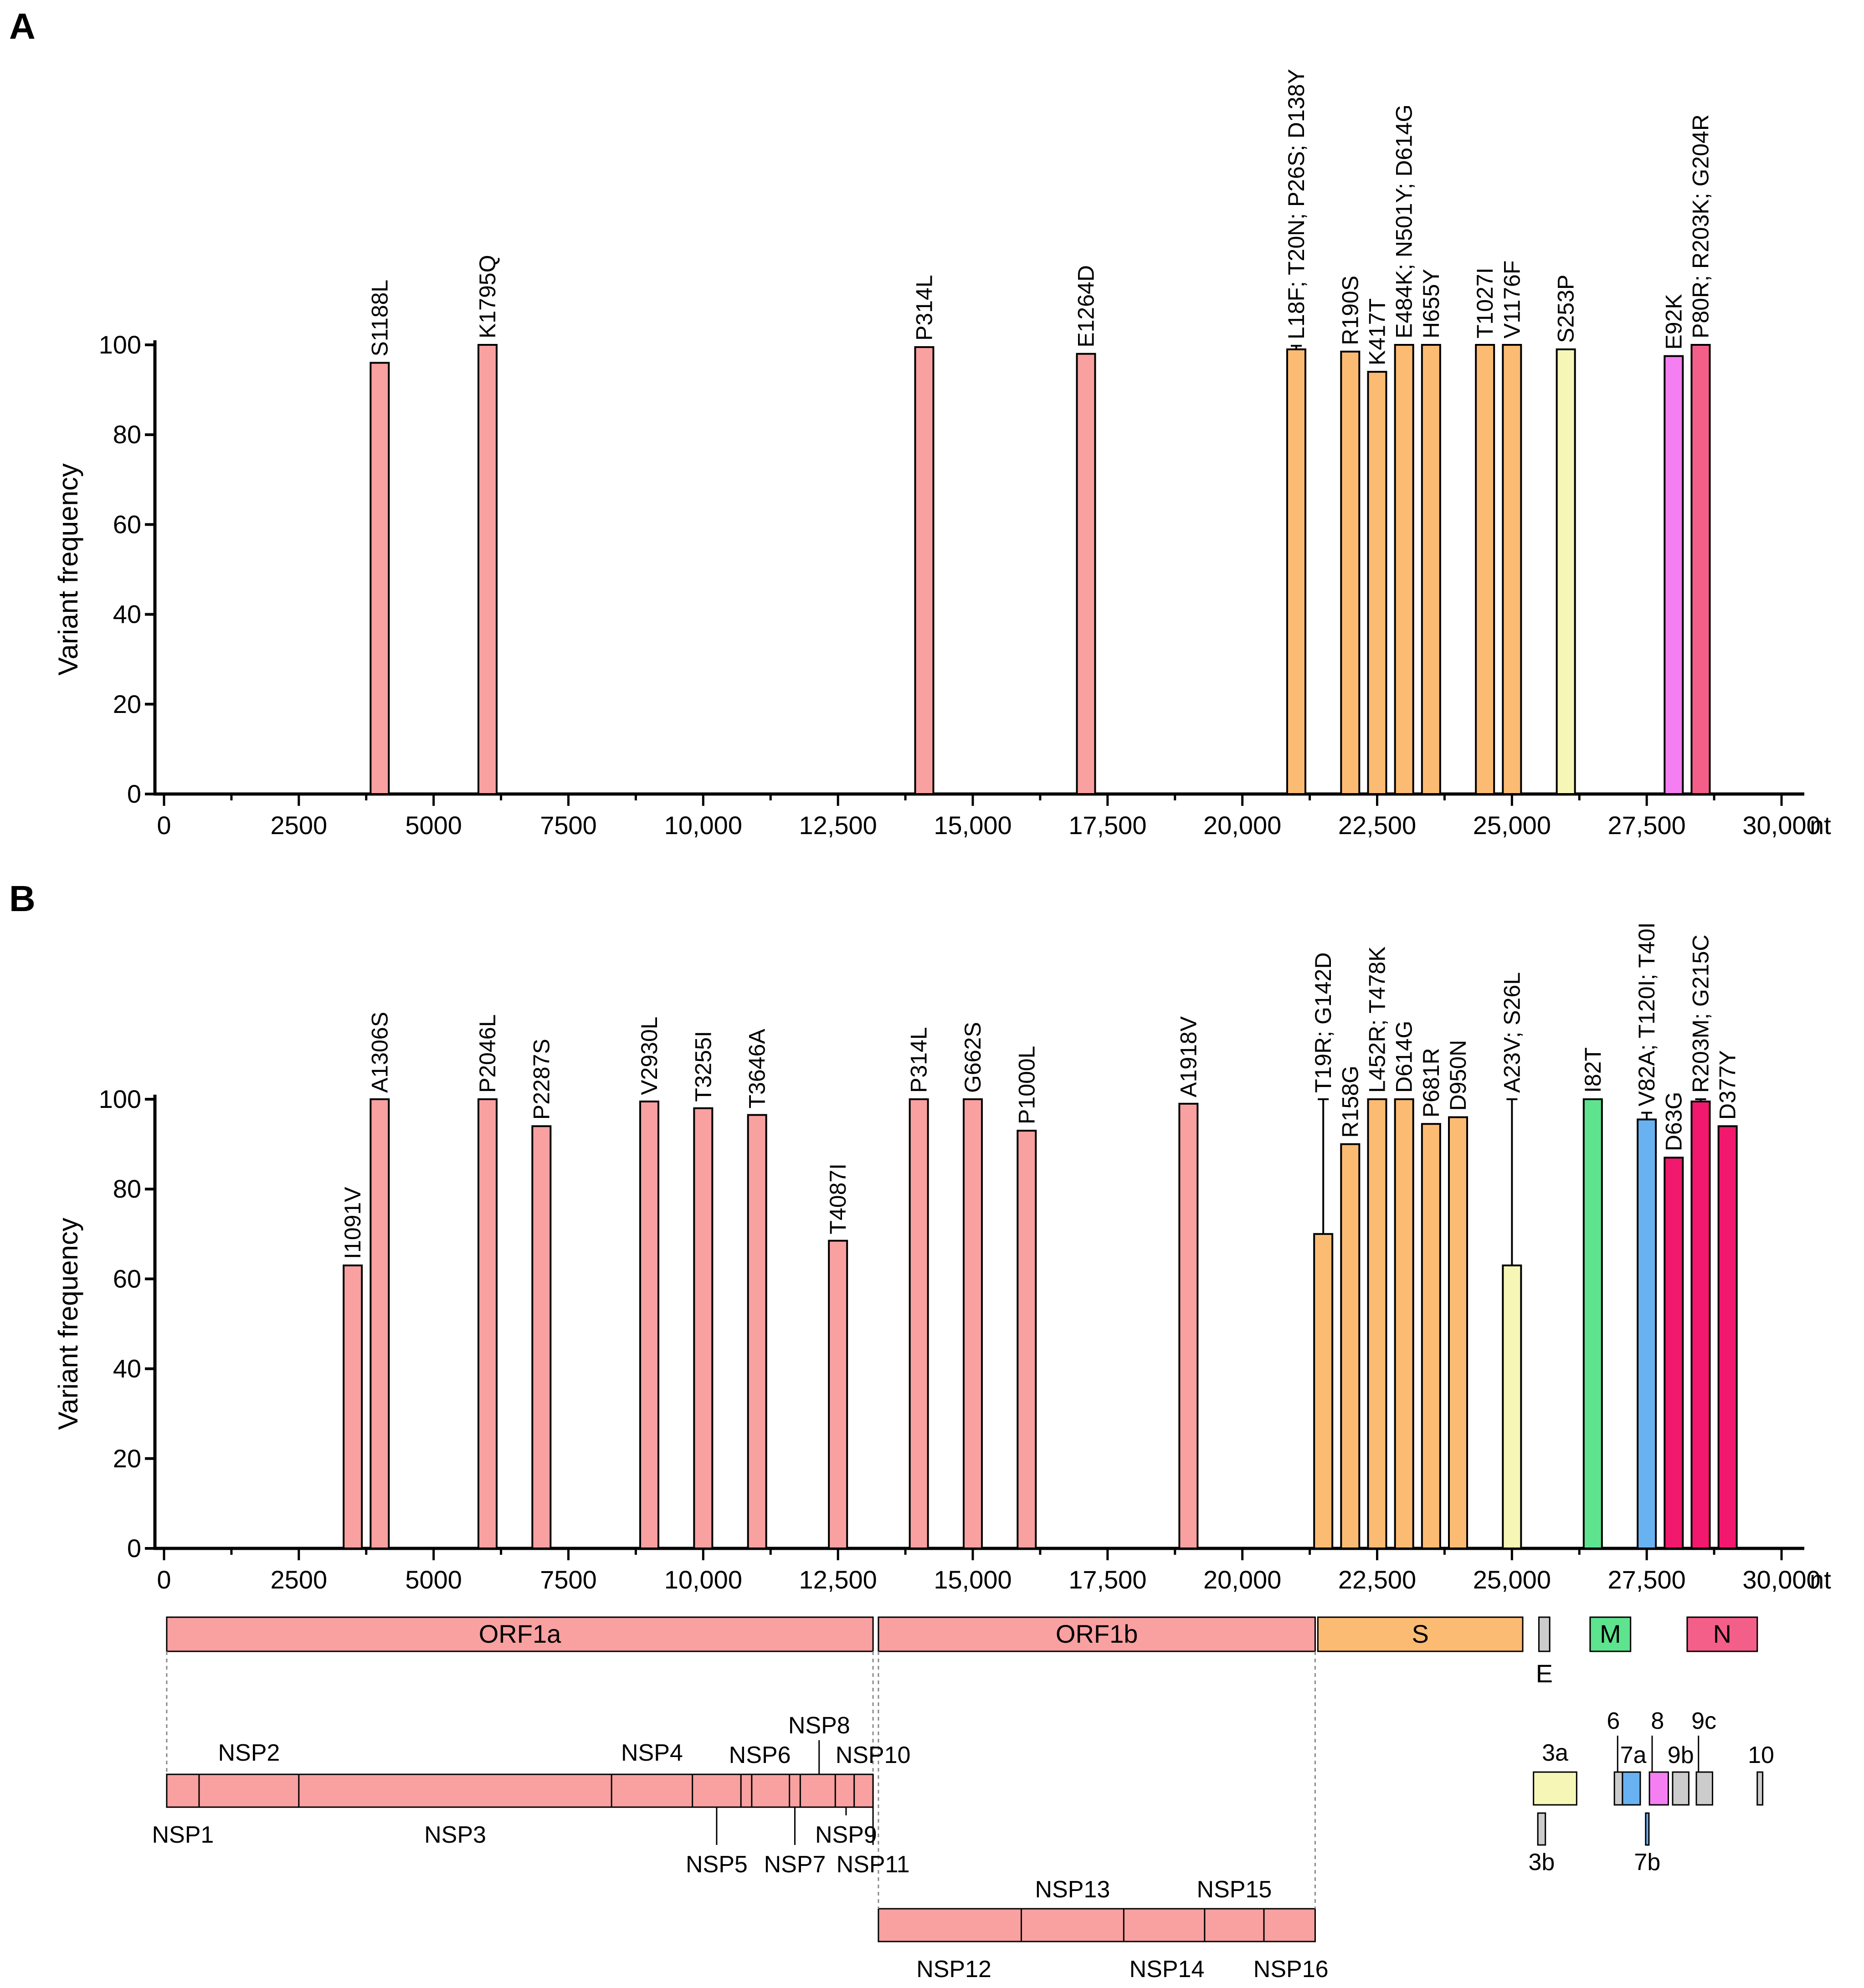  What do you see at coordinates (1593, 1070) in the screenshot?
I see `bar-label: I82T` at bounding box center [1593, 1070].